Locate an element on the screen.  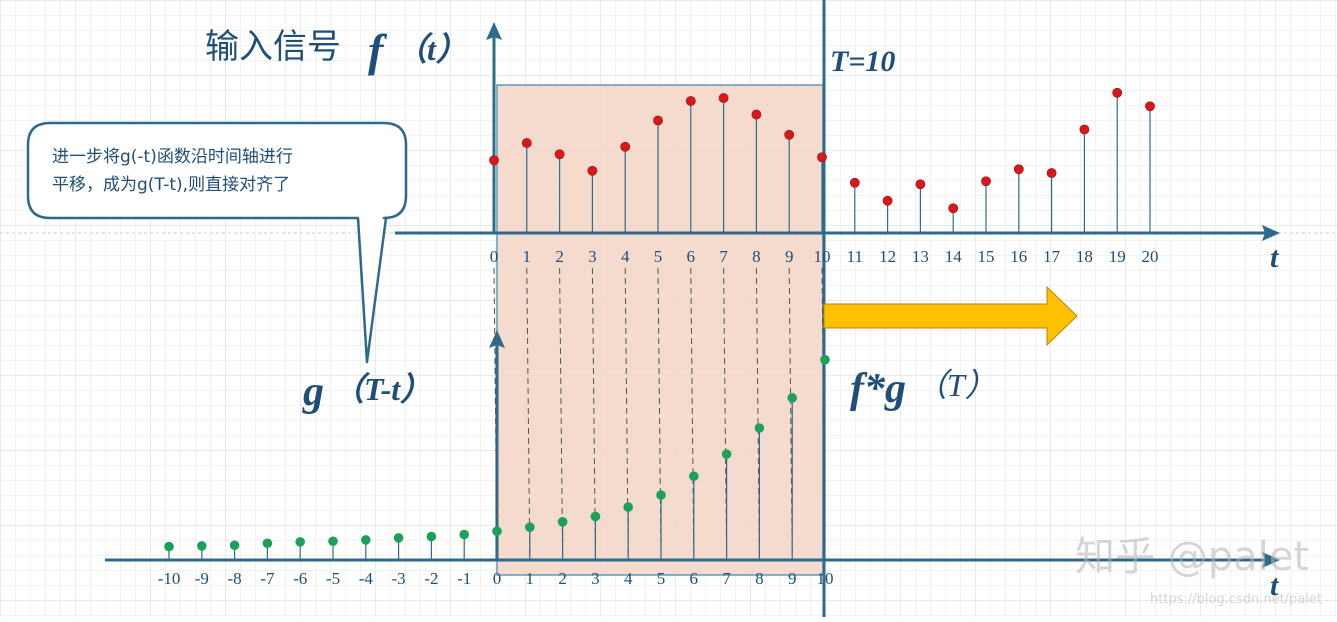
bottom-tick-label: -8 is located at coordinates (235, 578).